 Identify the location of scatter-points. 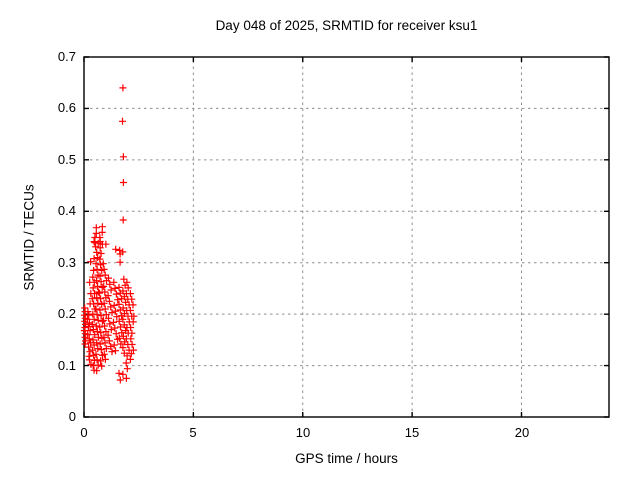
(109, 234).